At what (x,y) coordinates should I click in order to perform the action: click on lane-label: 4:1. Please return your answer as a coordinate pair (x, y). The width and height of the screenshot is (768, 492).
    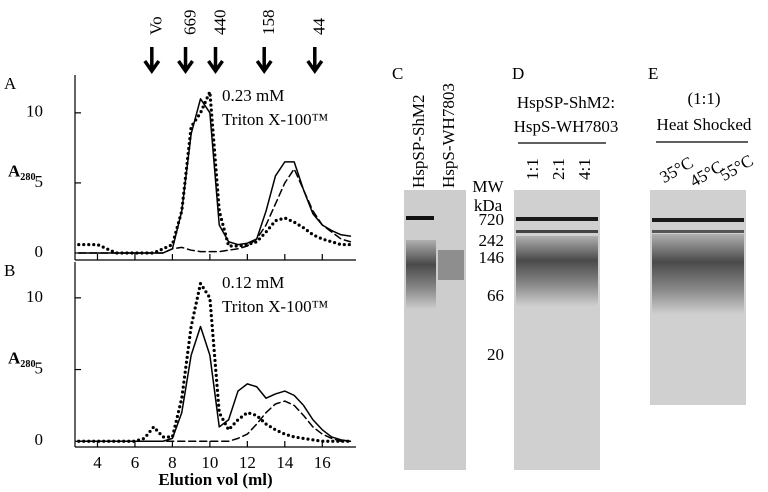
    Looking at the image, I should click on (584, 169).